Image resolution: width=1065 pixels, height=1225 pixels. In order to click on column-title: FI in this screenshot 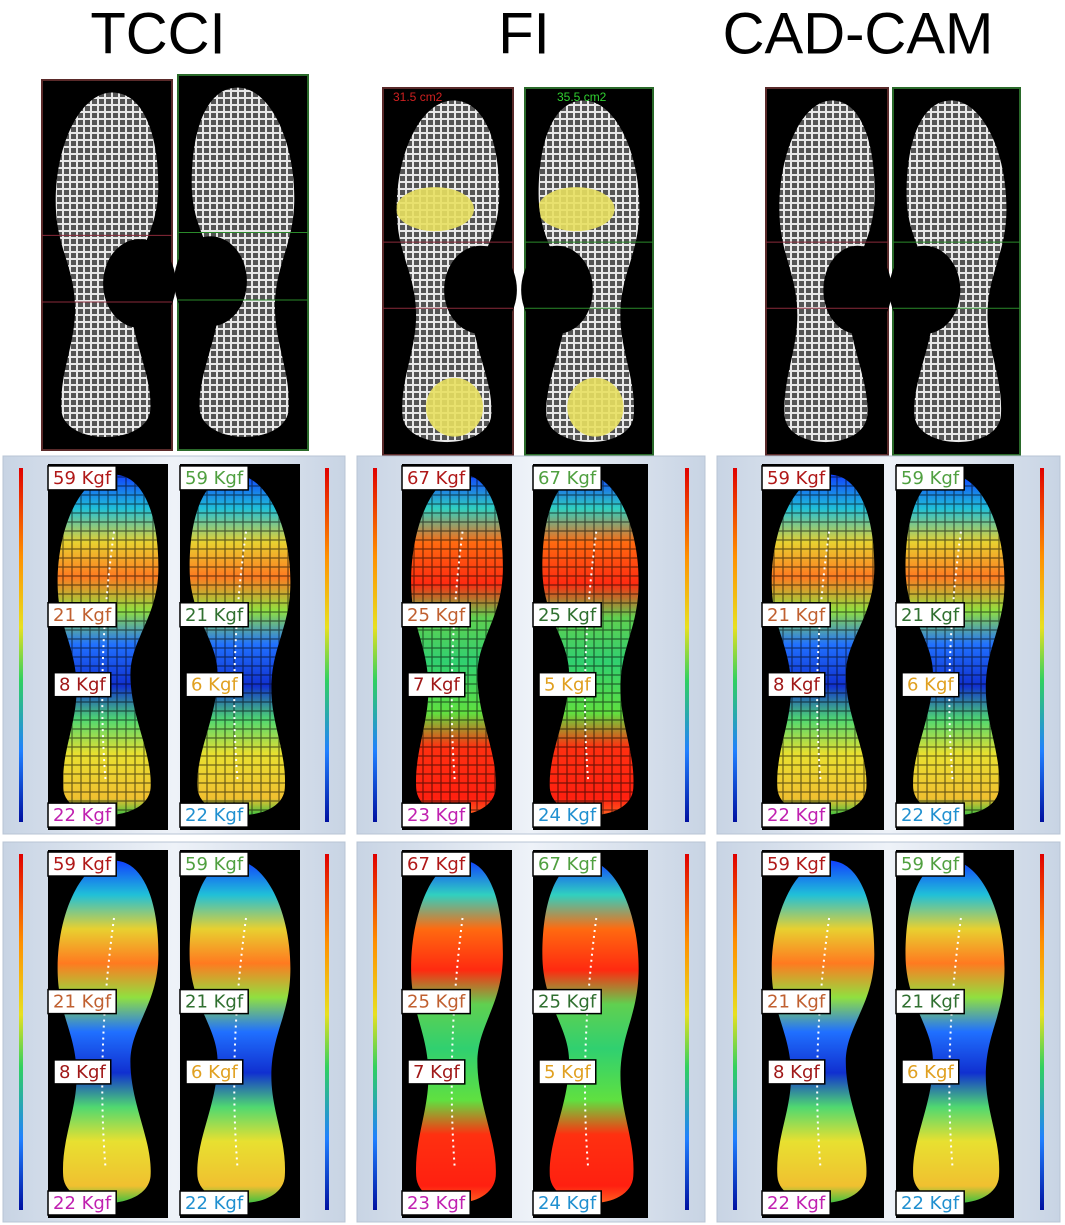, I will do `click(524, 33)`.